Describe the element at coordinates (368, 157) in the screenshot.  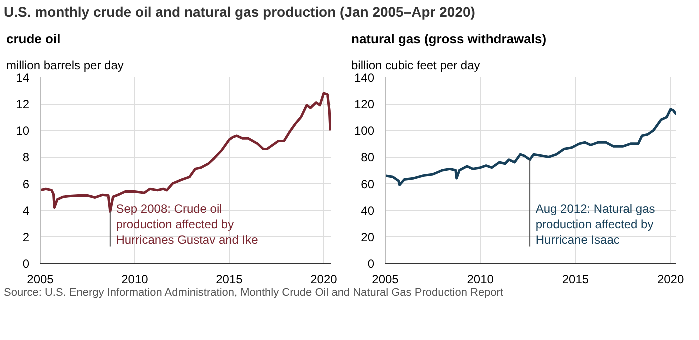
I see `y-tick-label: 80` at that location.